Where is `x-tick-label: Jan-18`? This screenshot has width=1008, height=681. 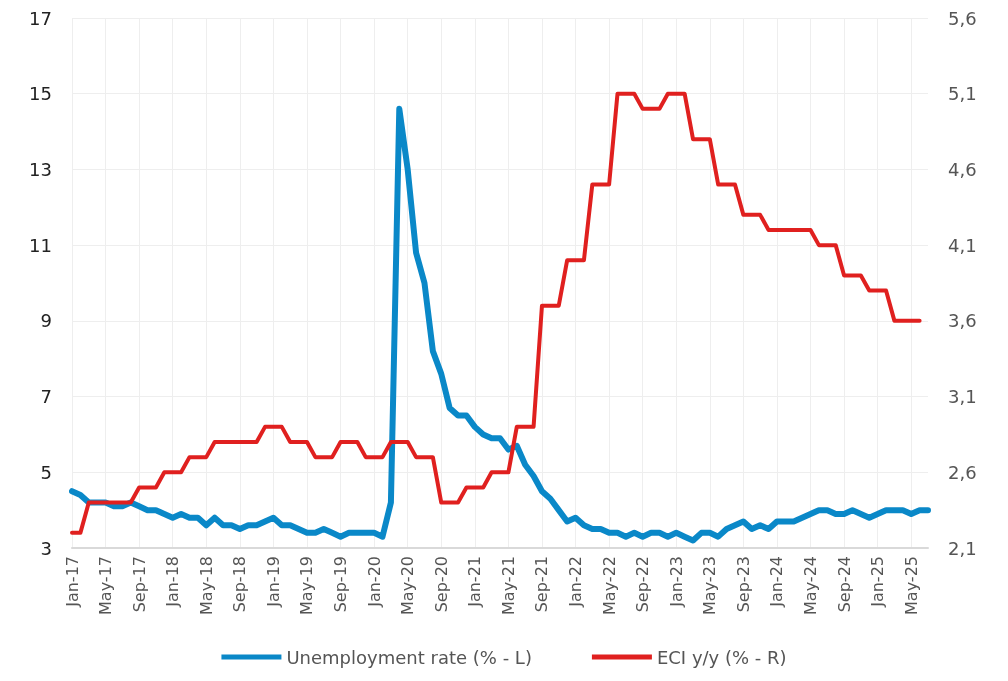 x-tick-label: Jan-18 is located at coordinates (173, 582).